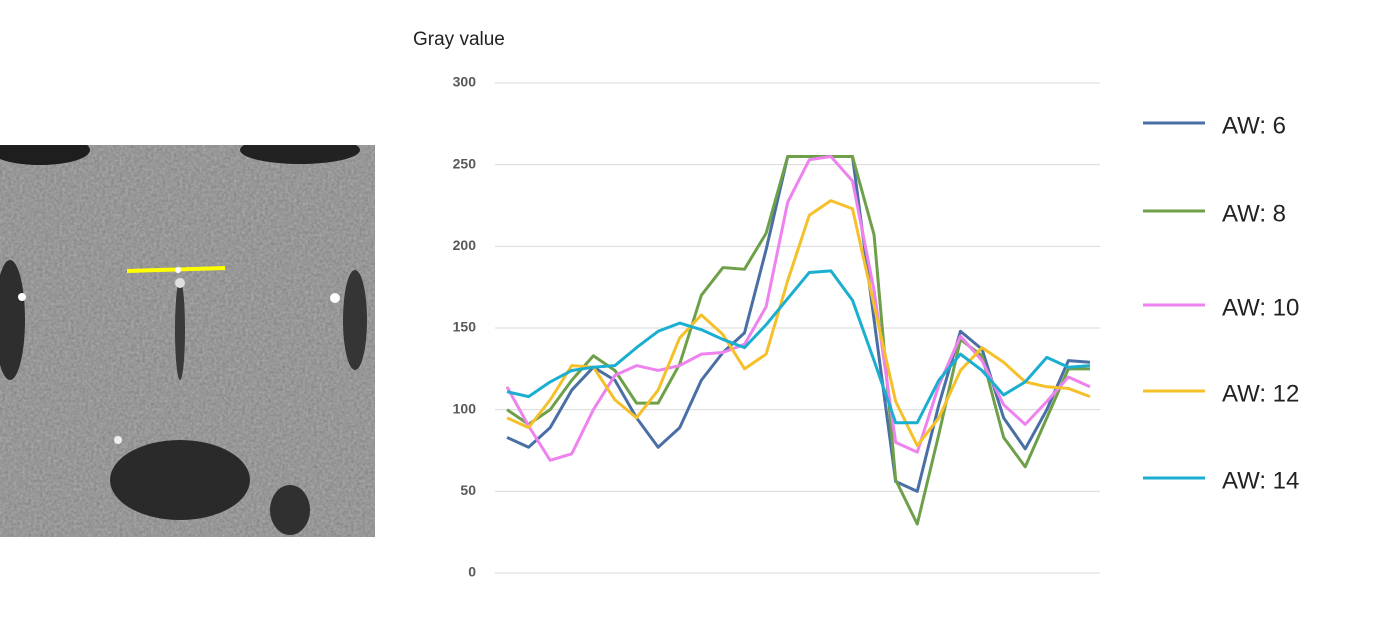 The width and height of the screenshot is (1390, 632). Describe the element at coordinates (465, 408) in the screenshot. I see `y-tick-label: 100` at that location.